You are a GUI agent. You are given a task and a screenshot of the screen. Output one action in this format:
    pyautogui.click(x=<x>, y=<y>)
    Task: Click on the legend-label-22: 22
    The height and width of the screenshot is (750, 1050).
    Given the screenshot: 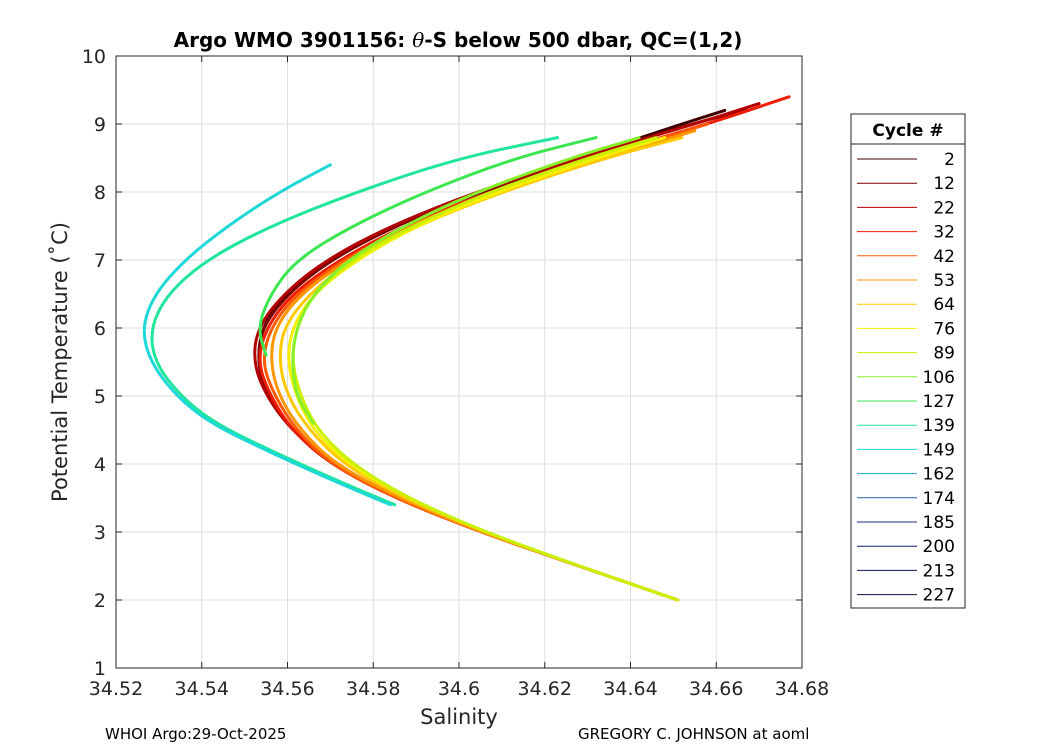 What is the action you would take?
    pyautogui.click(x=944, y=208)
    